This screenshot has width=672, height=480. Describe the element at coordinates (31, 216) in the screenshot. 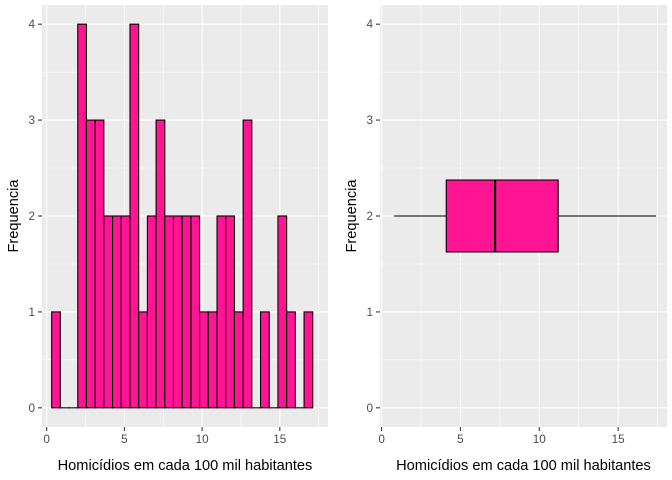

I see `histogram-y-tick-label: 2` at that location.